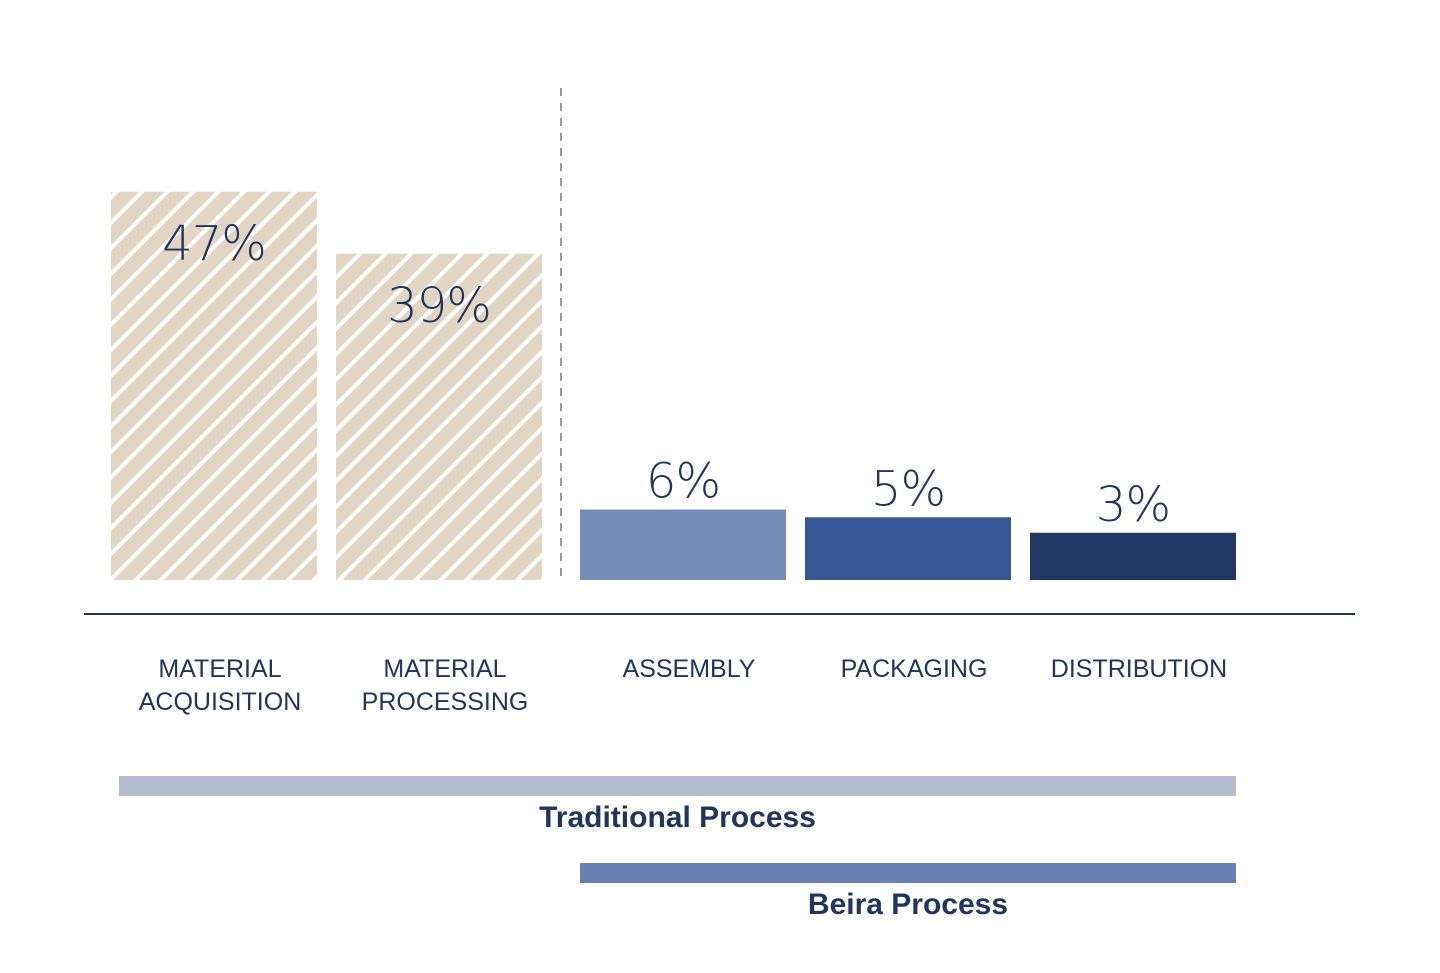  What do you see at coordinates (439, 306) in the screenshot?
I see `value-label: 39%` at bounding box center [439, 306].